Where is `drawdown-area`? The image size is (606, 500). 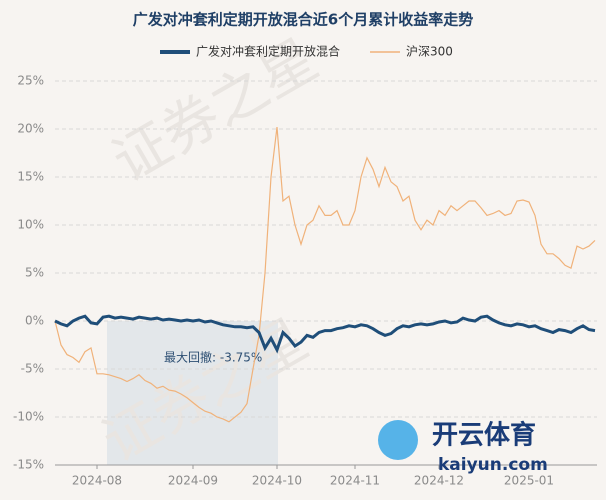
drawdown-area is located at coordinates (192, 393).